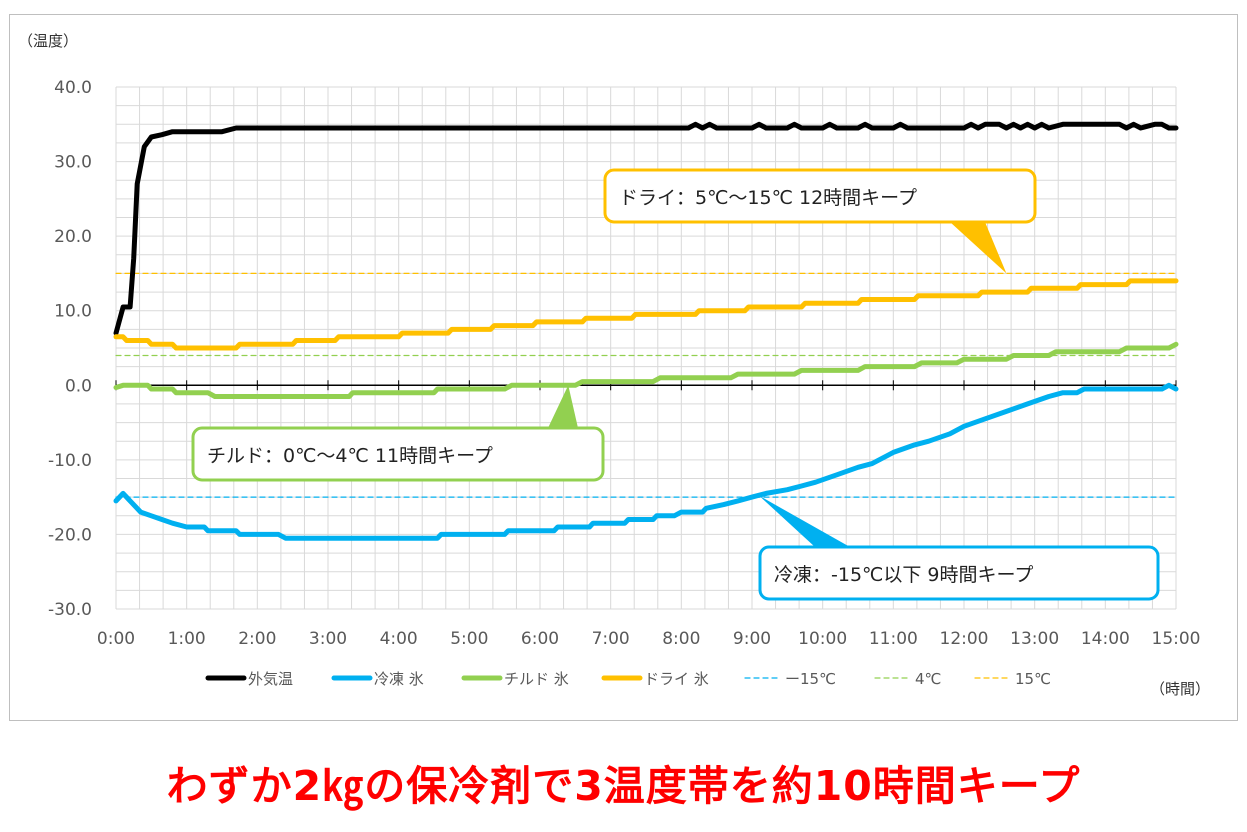 The width and height of the screenshot is (1247, 832). Describe the element at coordinates (116, 639) in the screenshot. I see `x-tick-label: 0:00` at that location.